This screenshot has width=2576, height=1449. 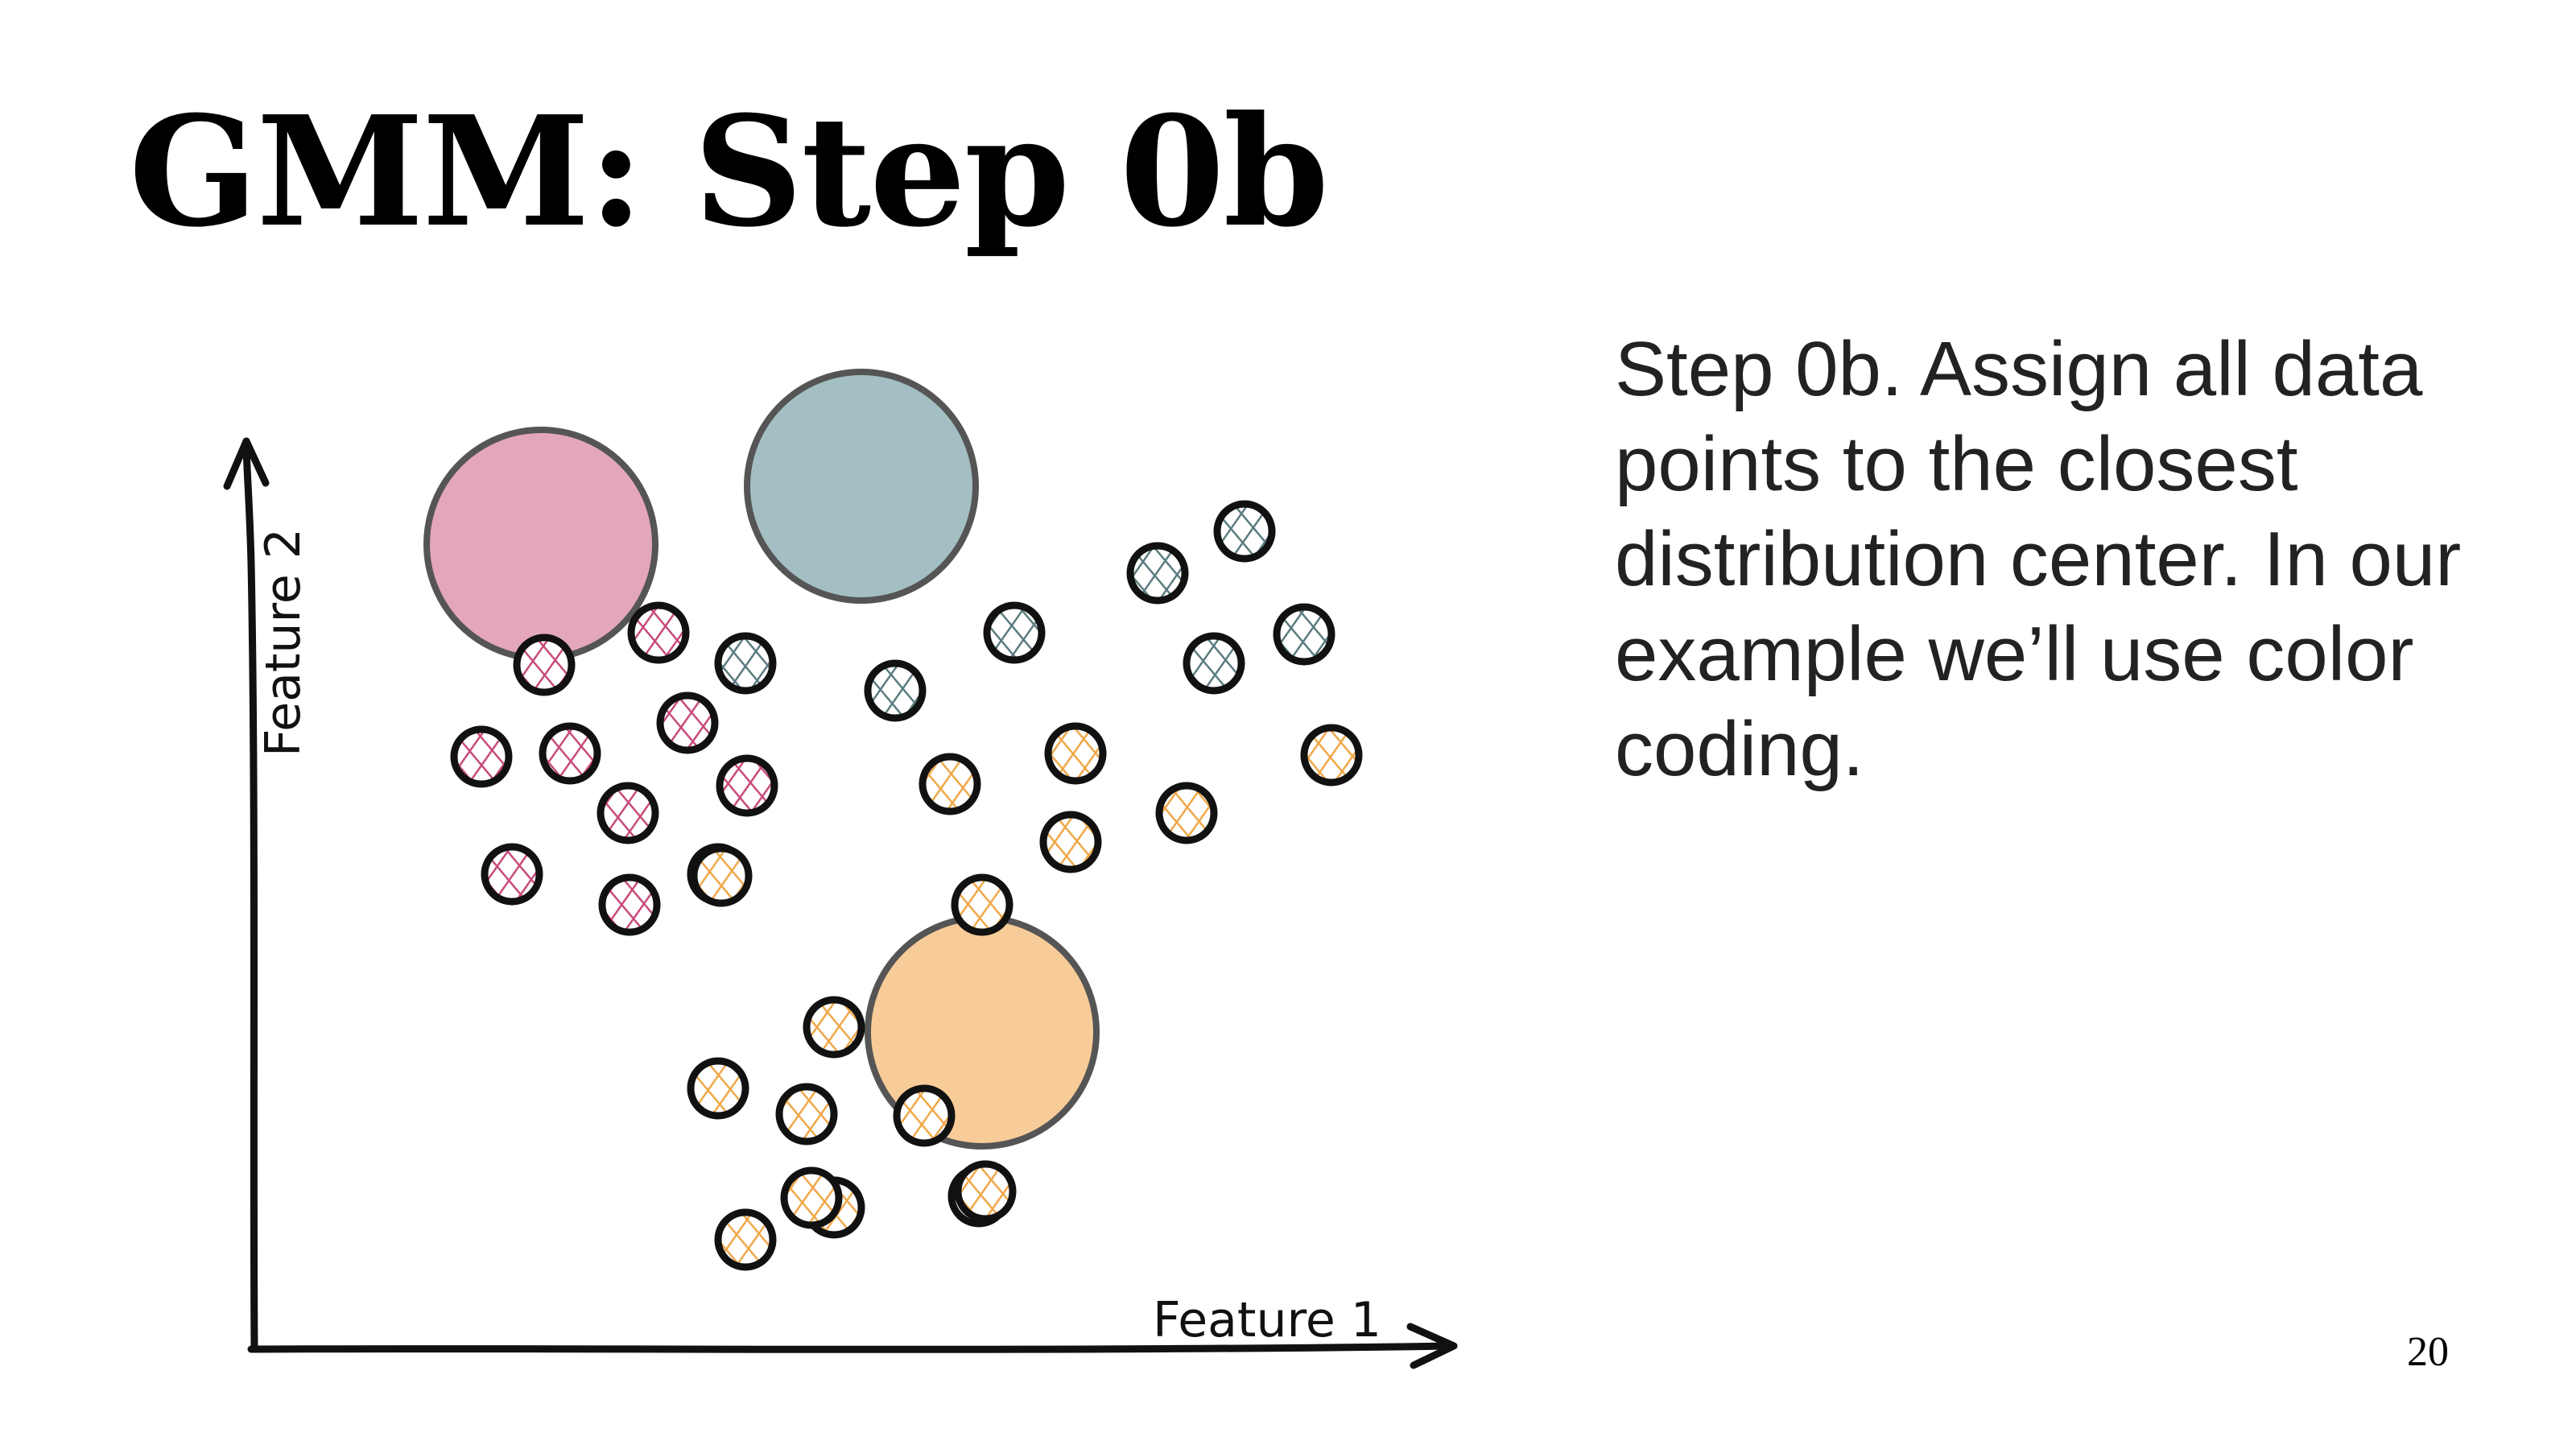 I want to click on center-pink, so click(x=540, y=544).